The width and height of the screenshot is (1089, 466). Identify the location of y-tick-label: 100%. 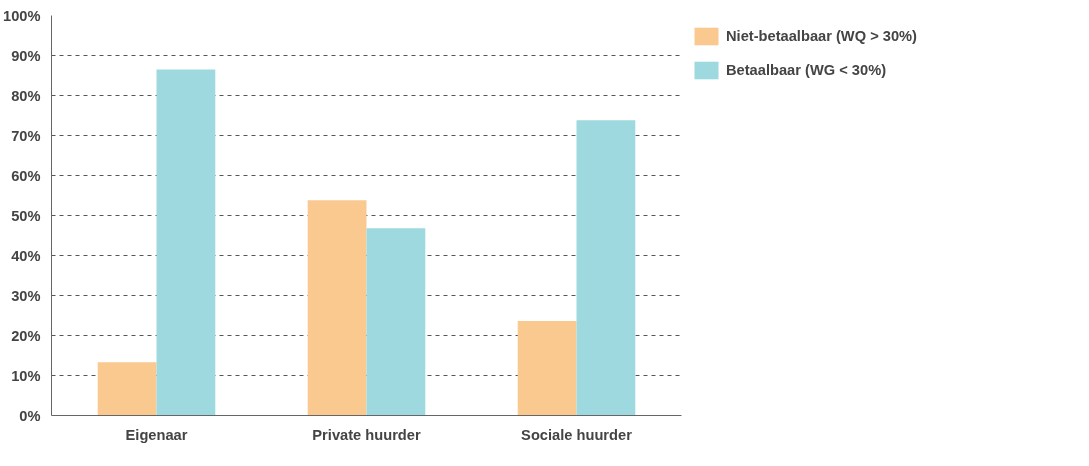
(22, 15).